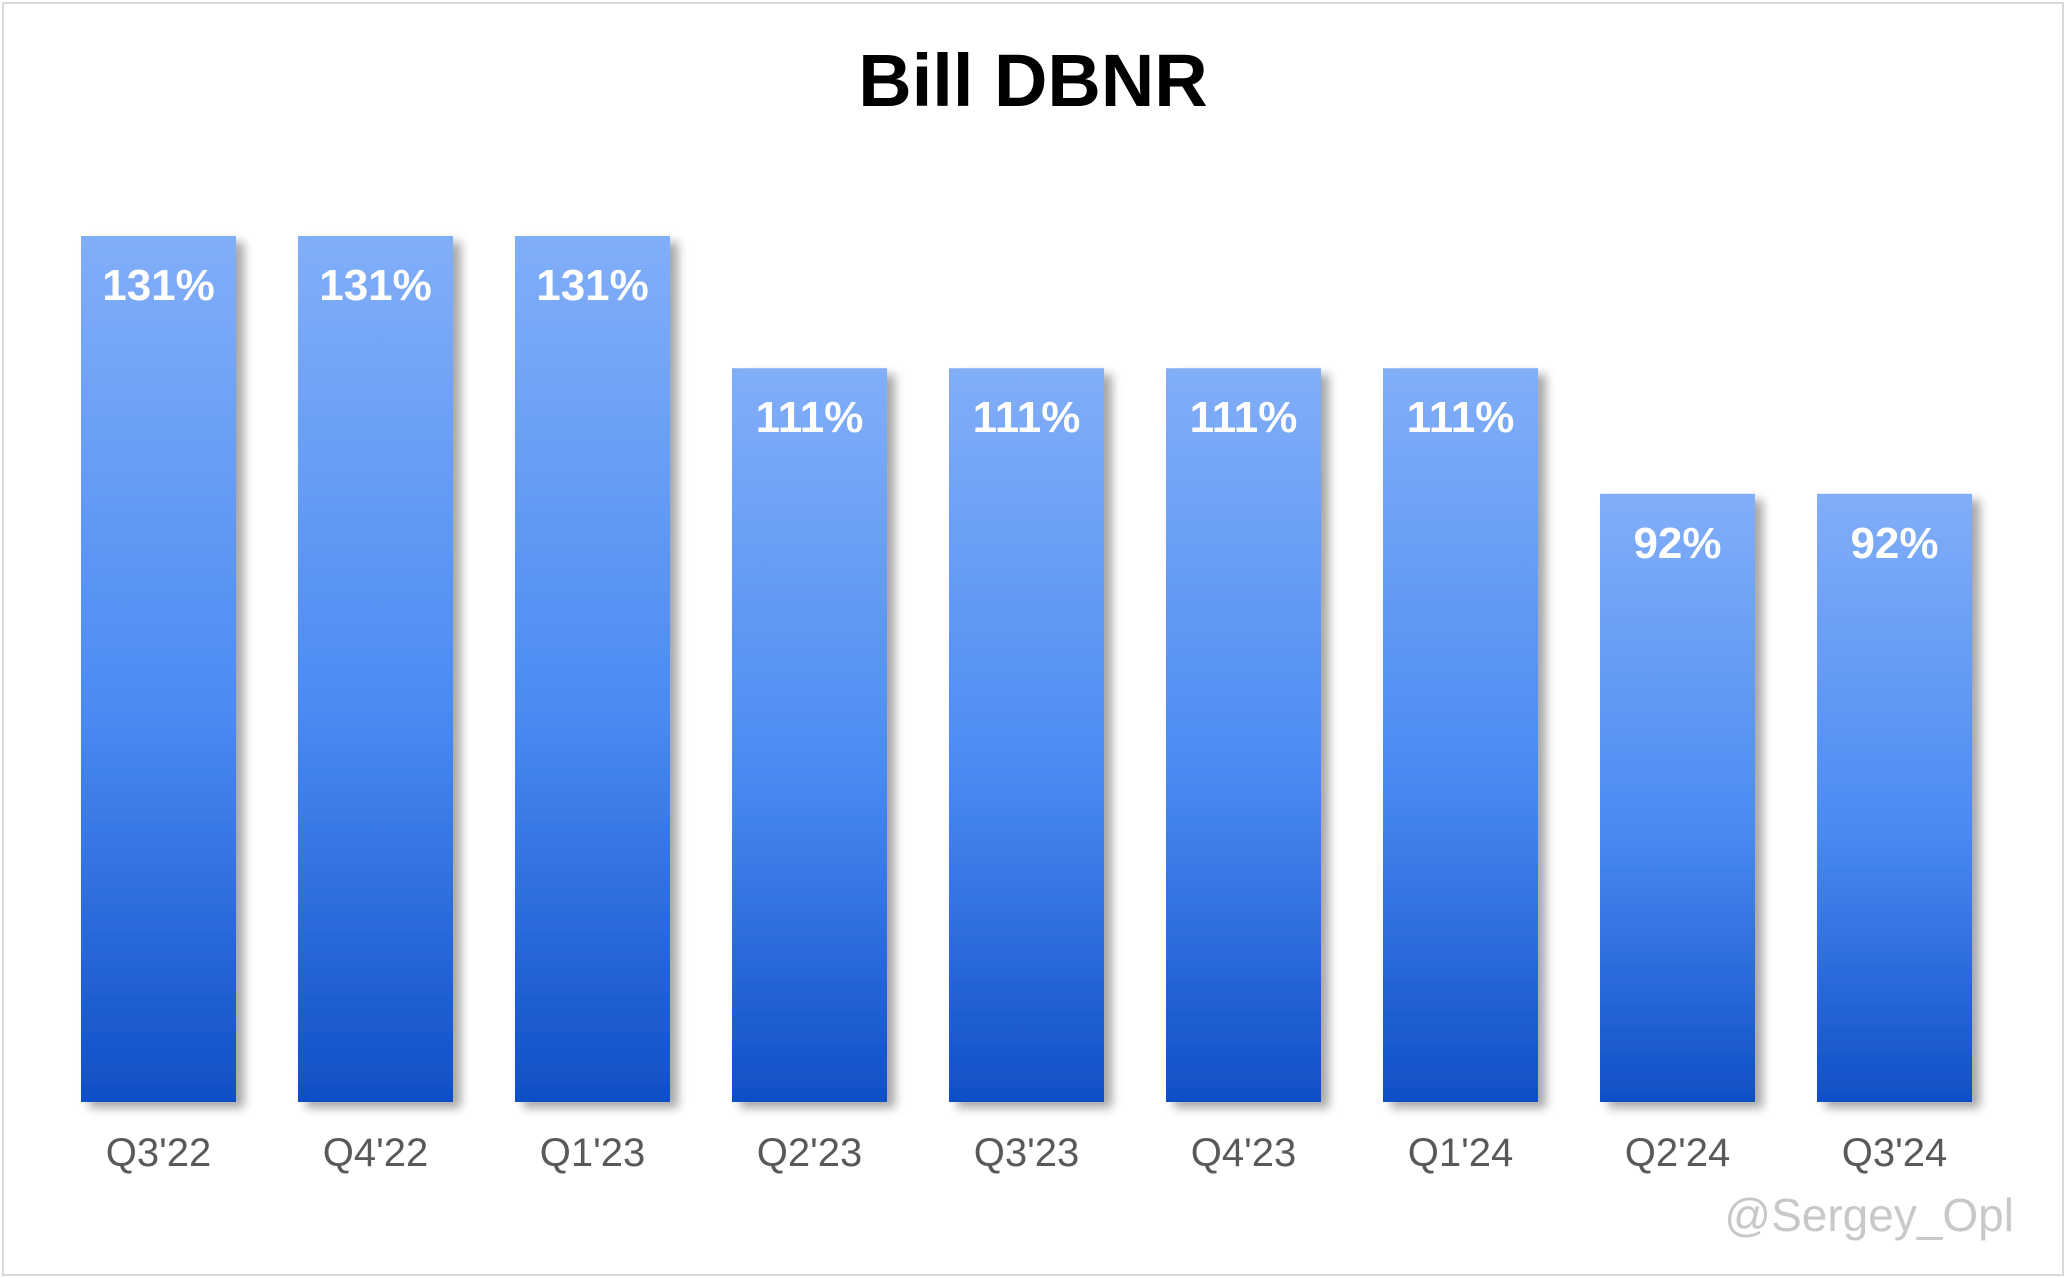 The height and width of the screenshot is (1278, 2066). What do you see at coordinates (375, 669) in the screenshot?
I see `bar-Q4'22` at bounding box center [375, 669].